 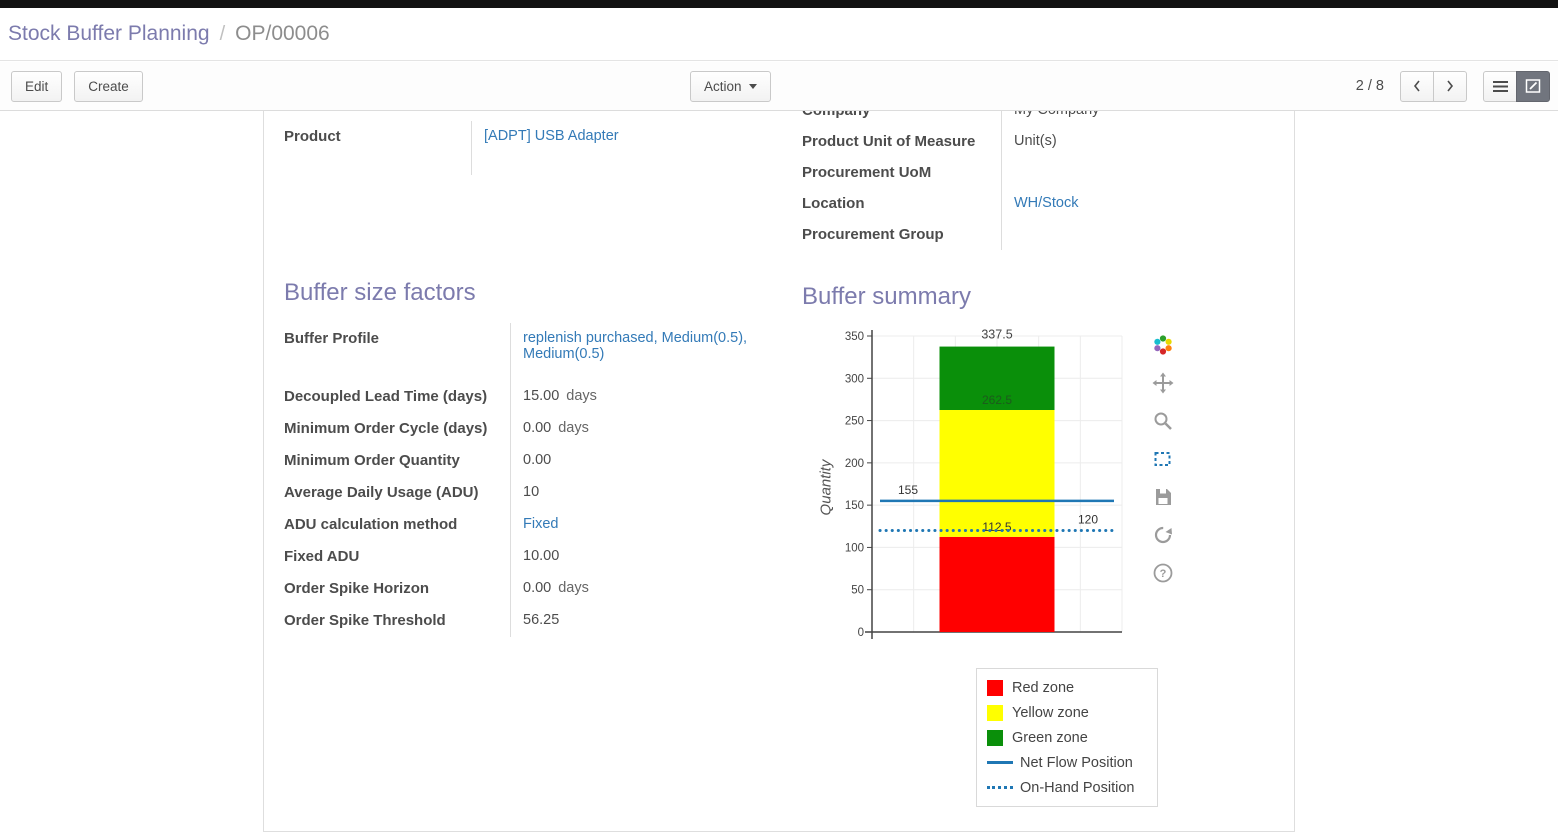 I want to click on adu-method-link: Fixed, so click(x=541, y=524).